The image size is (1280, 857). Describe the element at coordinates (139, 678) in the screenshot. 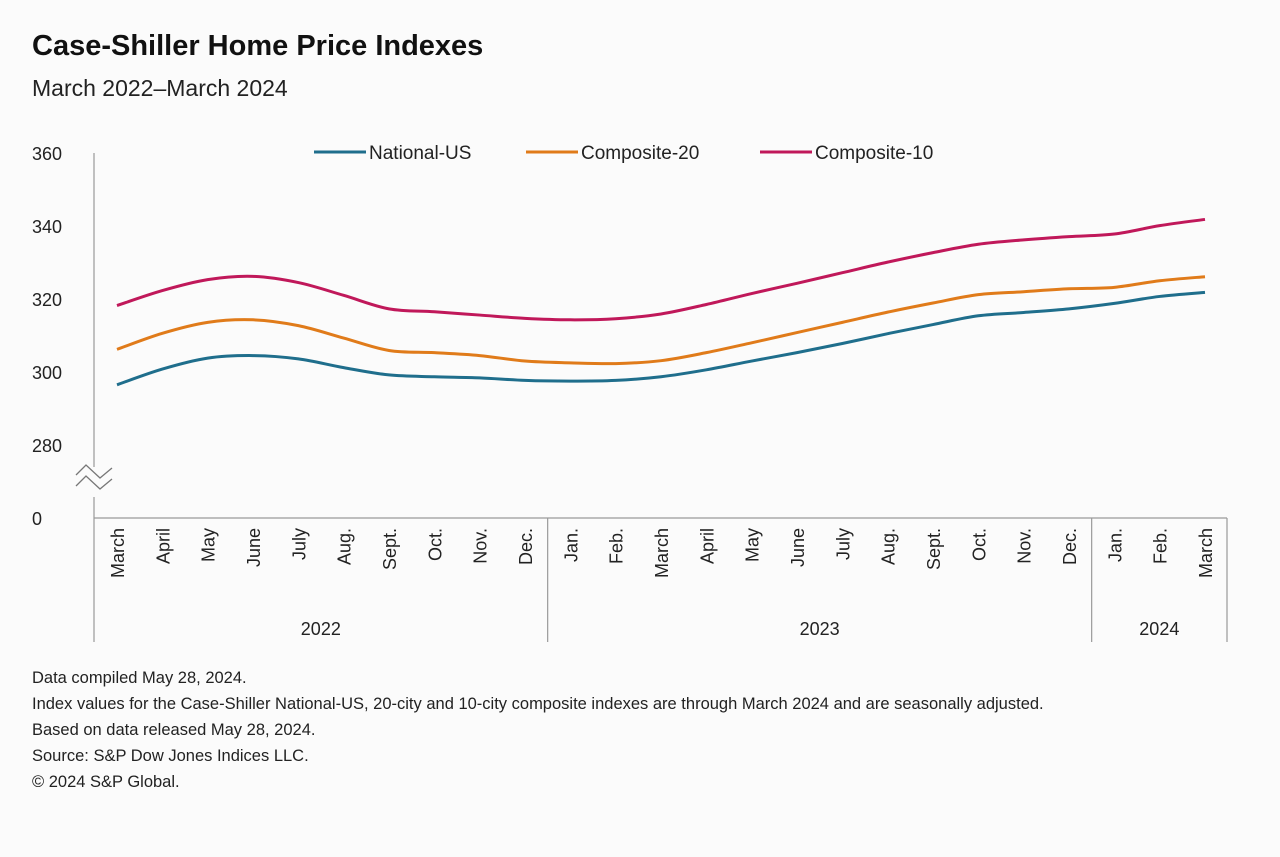

I see `note-compiled: Data compiled May 28, 2024.` at that location.